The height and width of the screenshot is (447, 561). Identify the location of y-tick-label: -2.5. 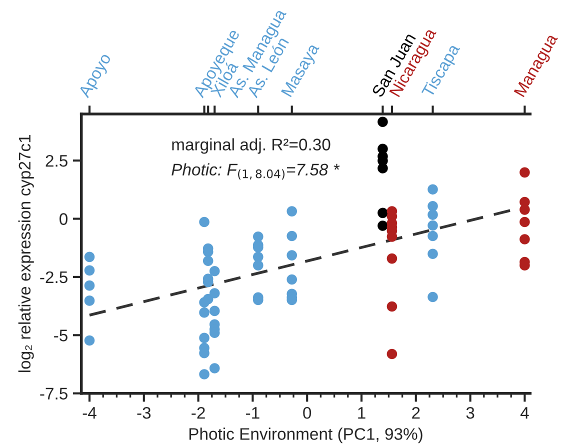
(54, 277).